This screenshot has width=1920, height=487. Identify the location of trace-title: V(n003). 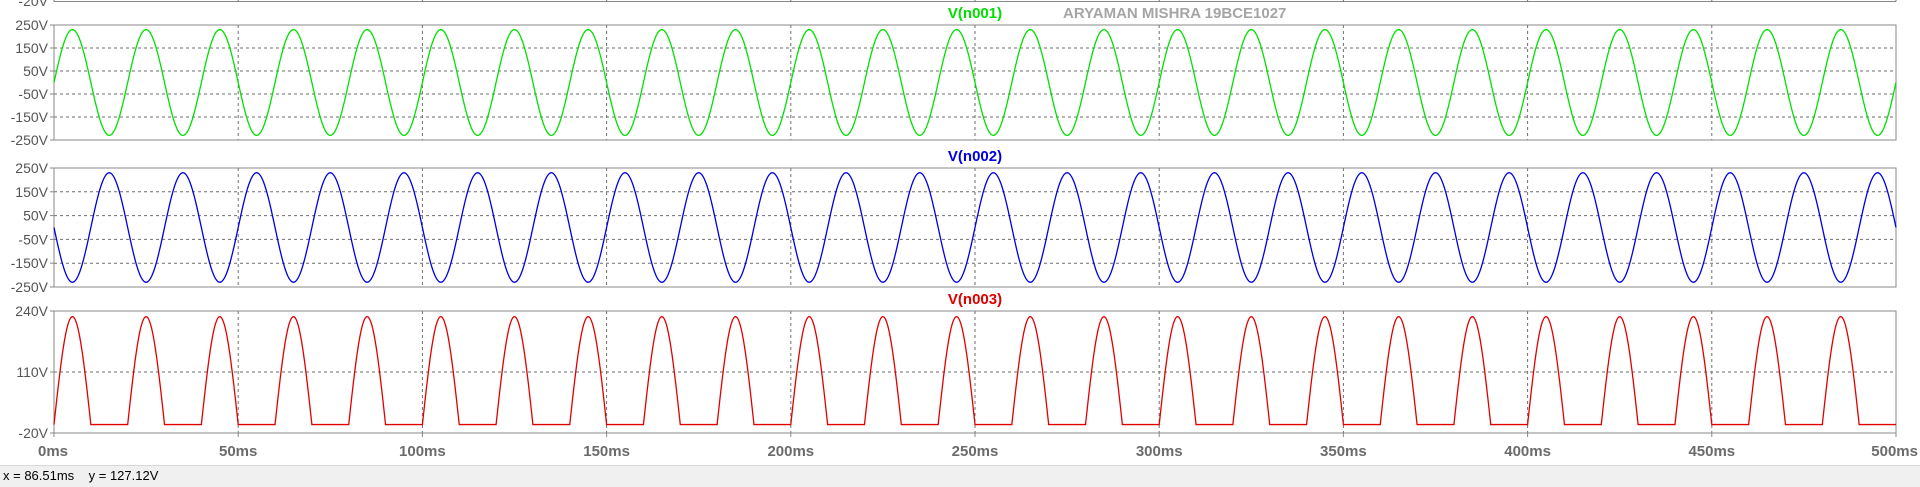
(975, 299).